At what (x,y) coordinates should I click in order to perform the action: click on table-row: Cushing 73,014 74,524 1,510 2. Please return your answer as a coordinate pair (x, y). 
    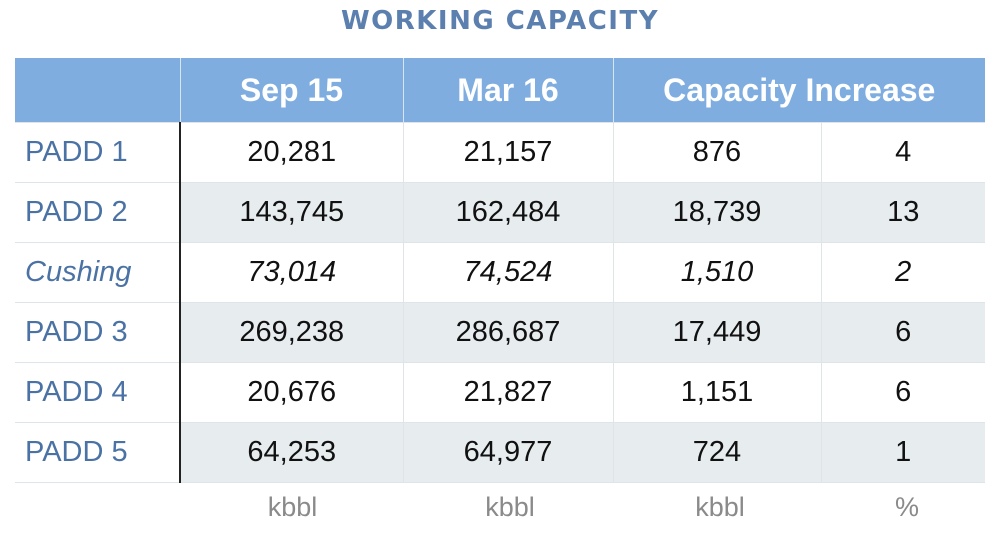
    Looking at the image, I should click on (500, 272).